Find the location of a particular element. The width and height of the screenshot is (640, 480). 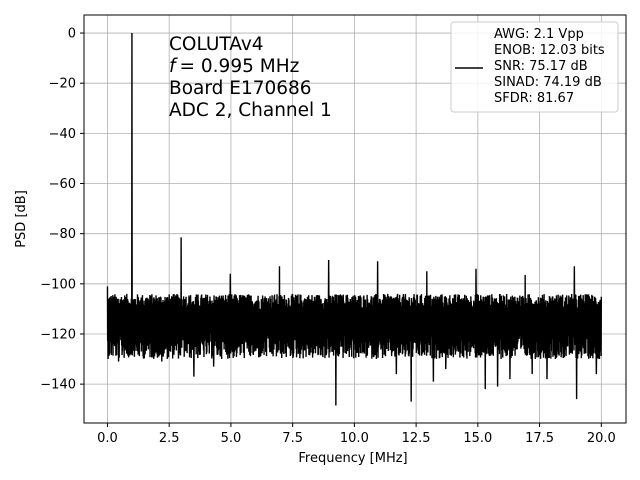

x-tick-label-0: 0.0 is located at coordinates (107, 438).